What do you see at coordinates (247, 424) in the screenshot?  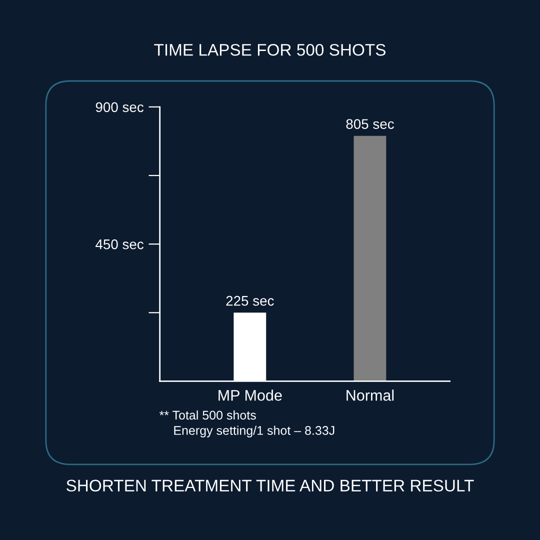 I see `text: ** Total 500 shots Energy setting/1 shot – 8.33J` at bounding box center [247, 424].